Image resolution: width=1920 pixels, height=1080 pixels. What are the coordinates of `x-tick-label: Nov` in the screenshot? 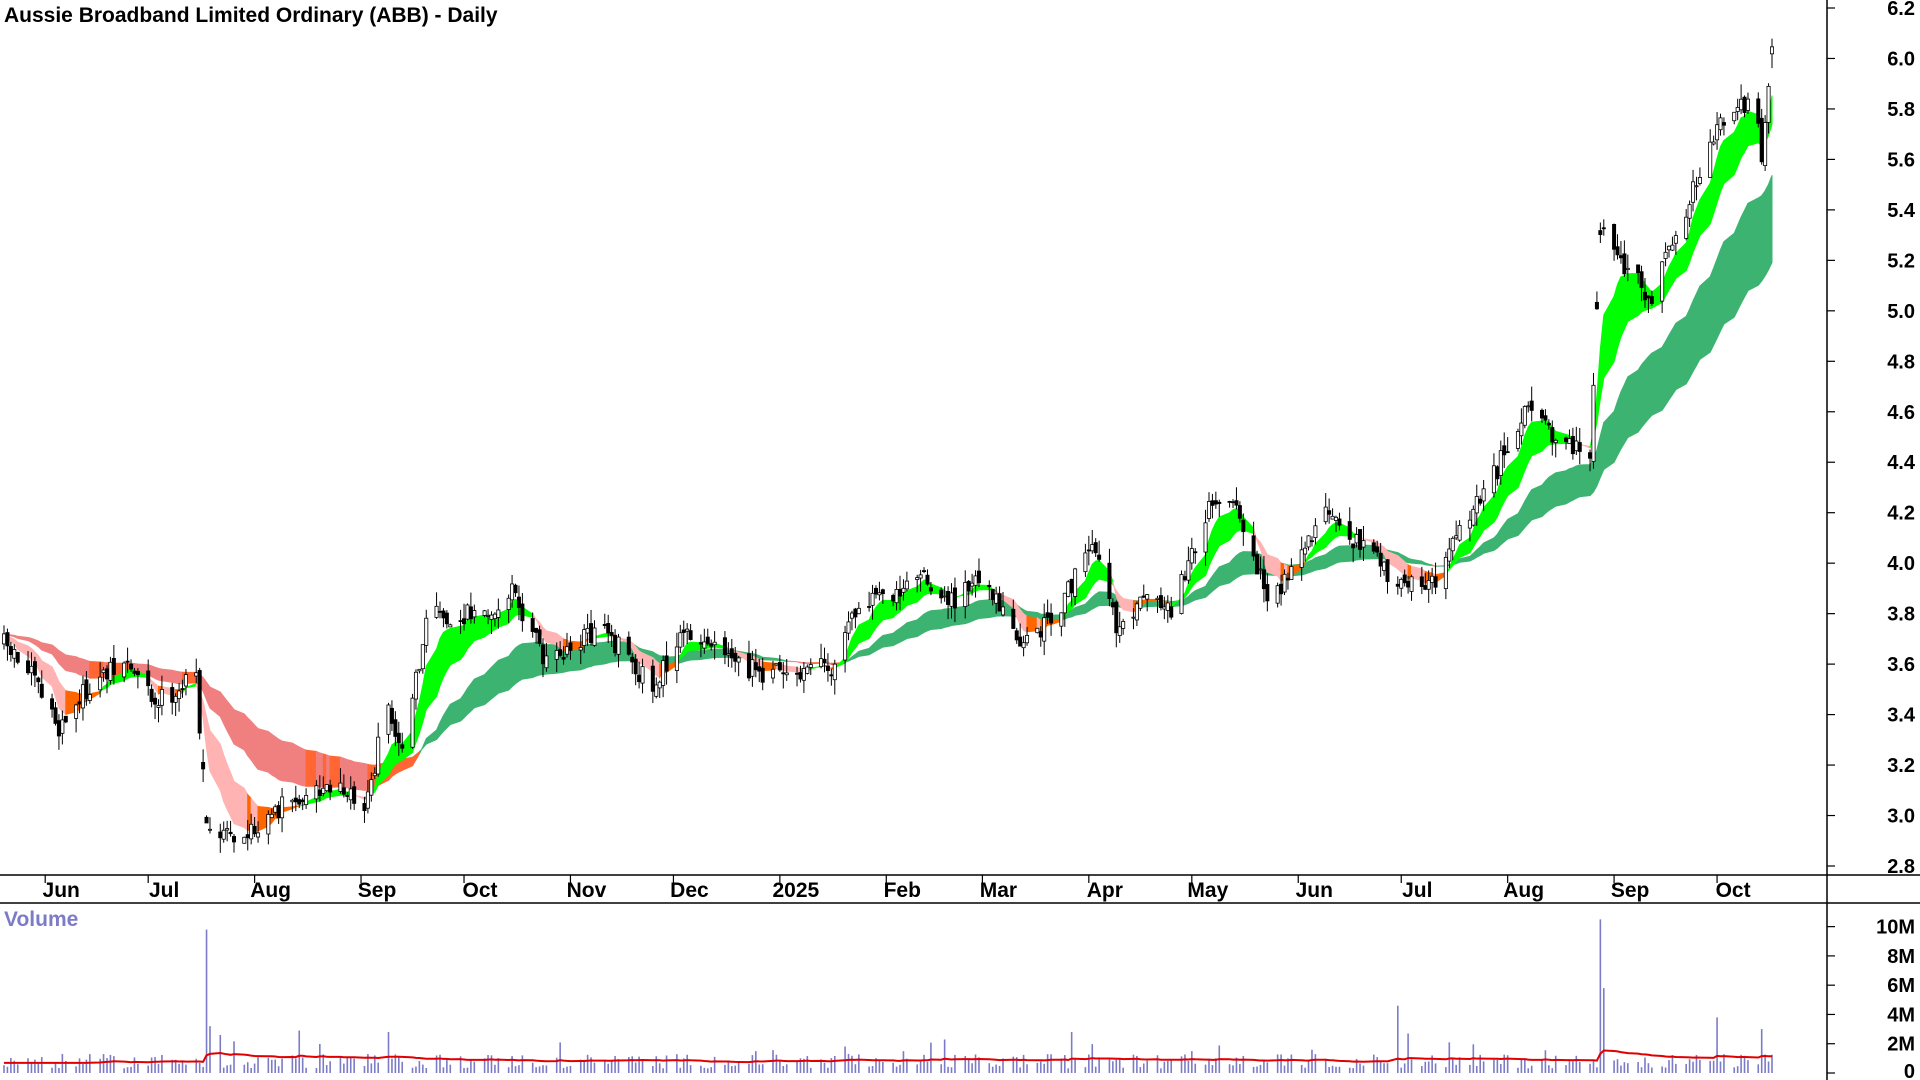 It's located at (587, 890).